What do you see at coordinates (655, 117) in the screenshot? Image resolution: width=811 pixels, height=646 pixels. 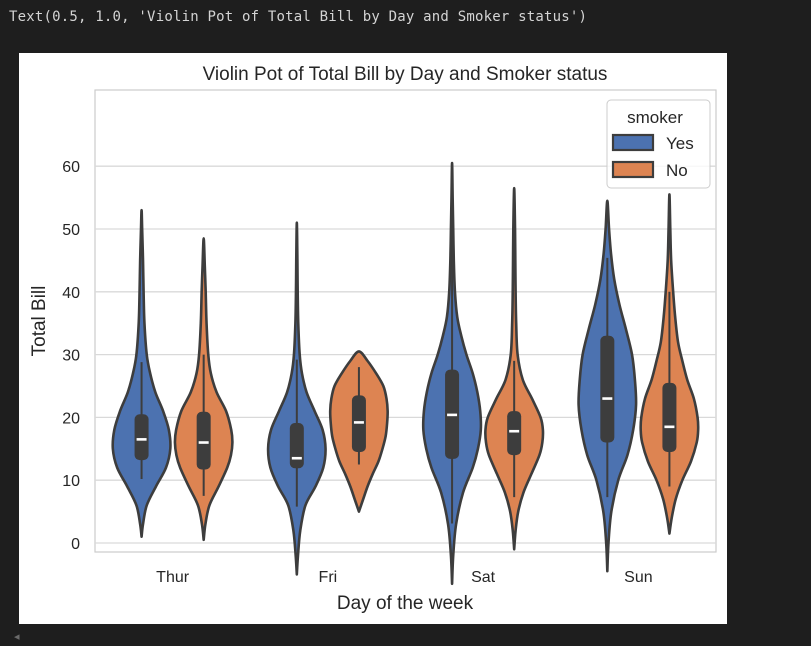 I see `legend-title: smoker` at bounding box center [655, 117].